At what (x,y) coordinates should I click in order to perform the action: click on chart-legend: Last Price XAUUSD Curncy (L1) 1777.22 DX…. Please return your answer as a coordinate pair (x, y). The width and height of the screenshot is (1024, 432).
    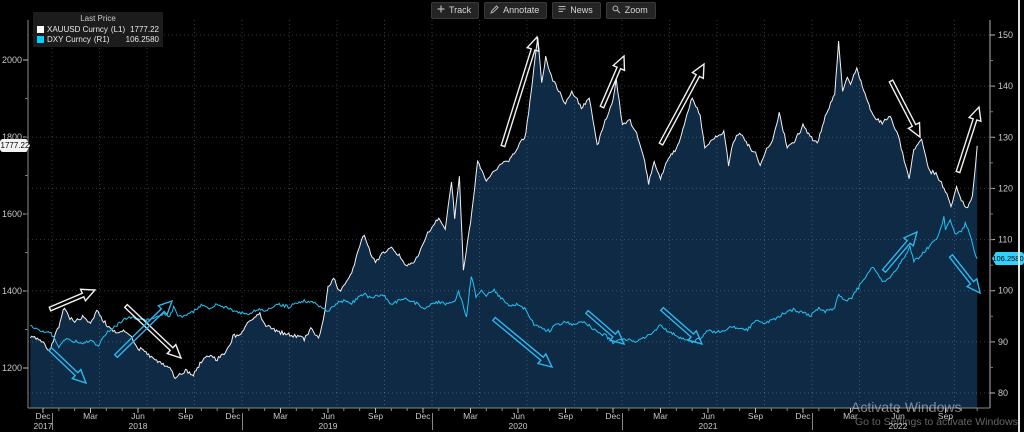
    Looking at the image, I should click on (98, 29).